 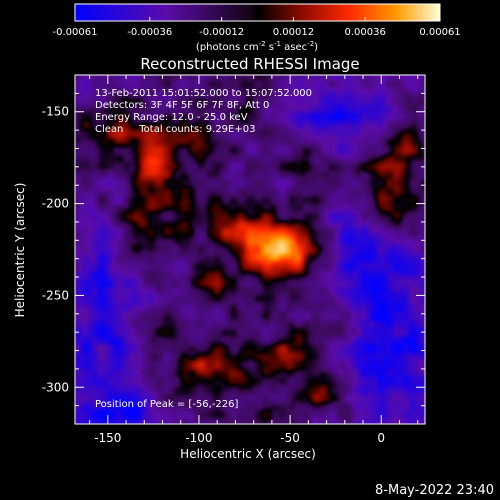 I want to click on colorbar-tick-label: 0.00036, so click(x=365, y=32).